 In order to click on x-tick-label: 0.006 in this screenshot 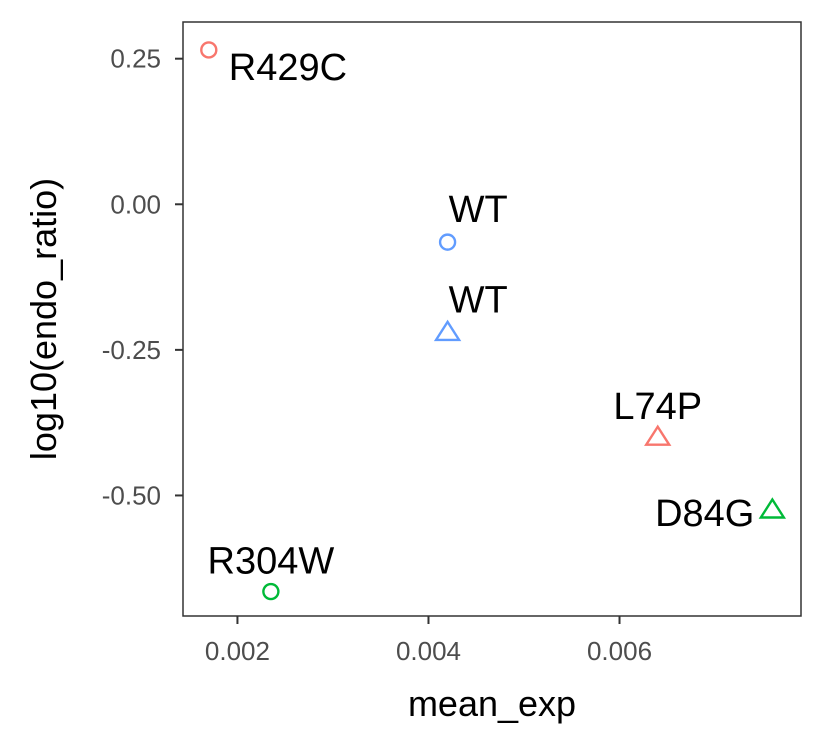, I will do `click(619, 651)`.